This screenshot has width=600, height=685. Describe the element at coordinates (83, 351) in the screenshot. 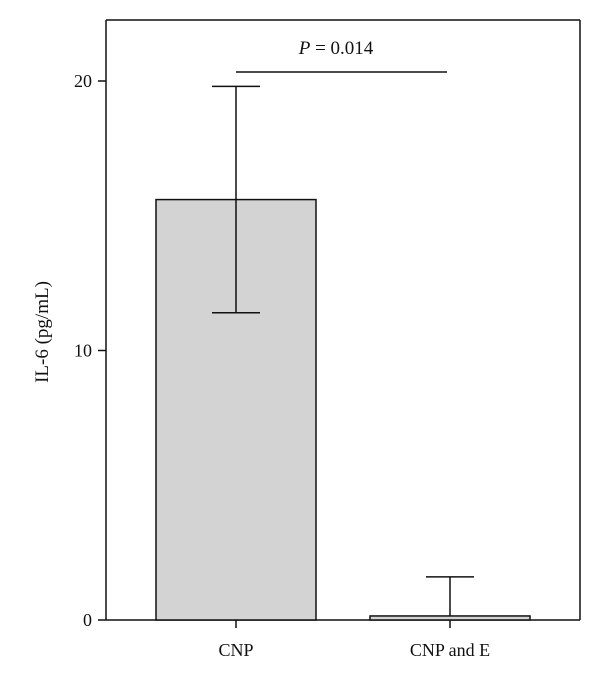

I see `y-tick-label: 10` at that location.